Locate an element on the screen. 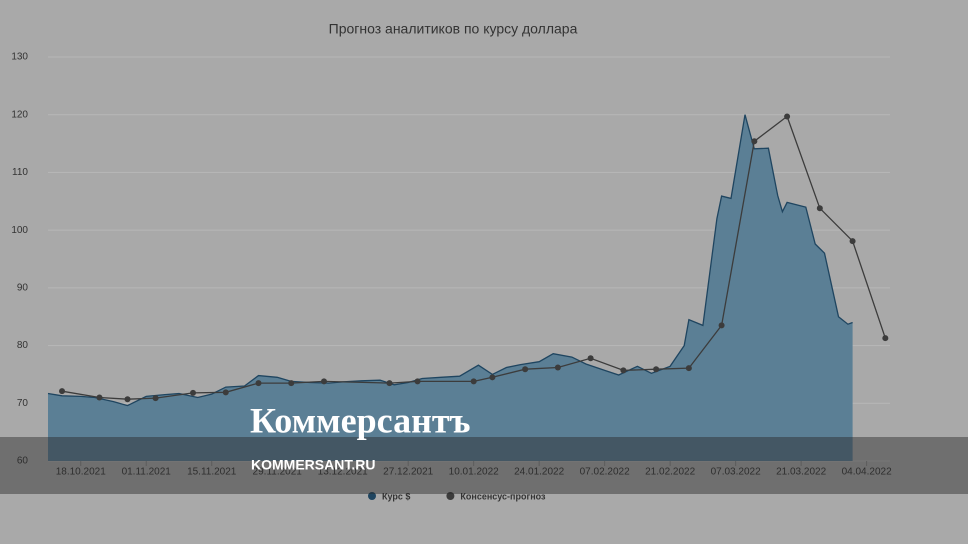 This screenshot has width=968, height=544. legend-label: Консенсус-прогноз is located at coordinates (503, 496).